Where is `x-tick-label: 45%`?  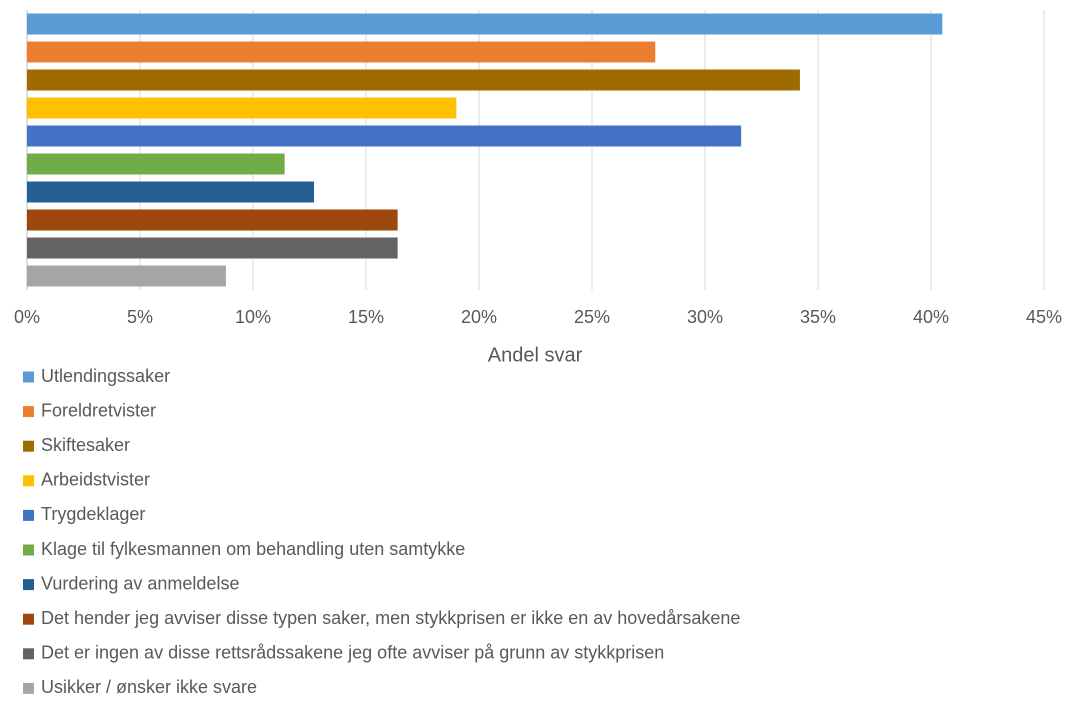
x-tick-label: 45% is located at coordinates (1044, 317).